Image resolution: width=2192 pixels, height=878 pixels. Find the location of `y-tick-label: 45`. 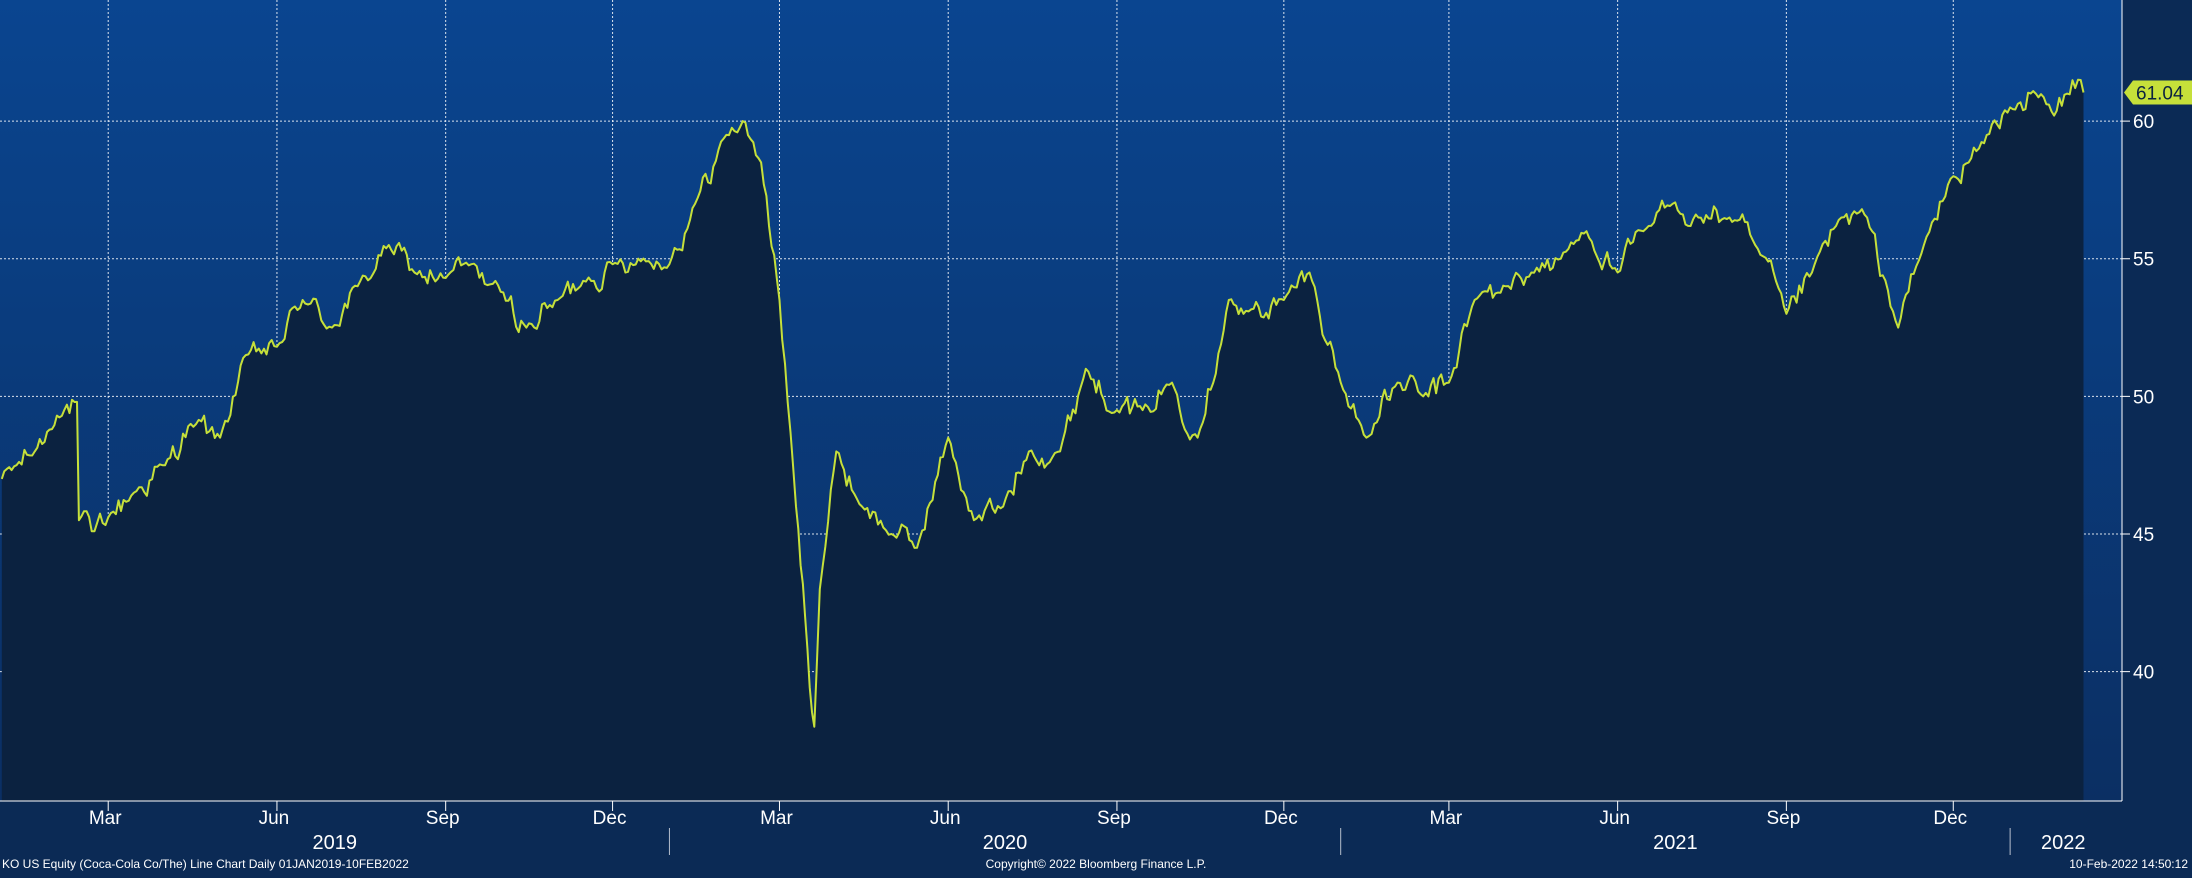

y-tick-label: 45 is located at coordinates (2143, 535).